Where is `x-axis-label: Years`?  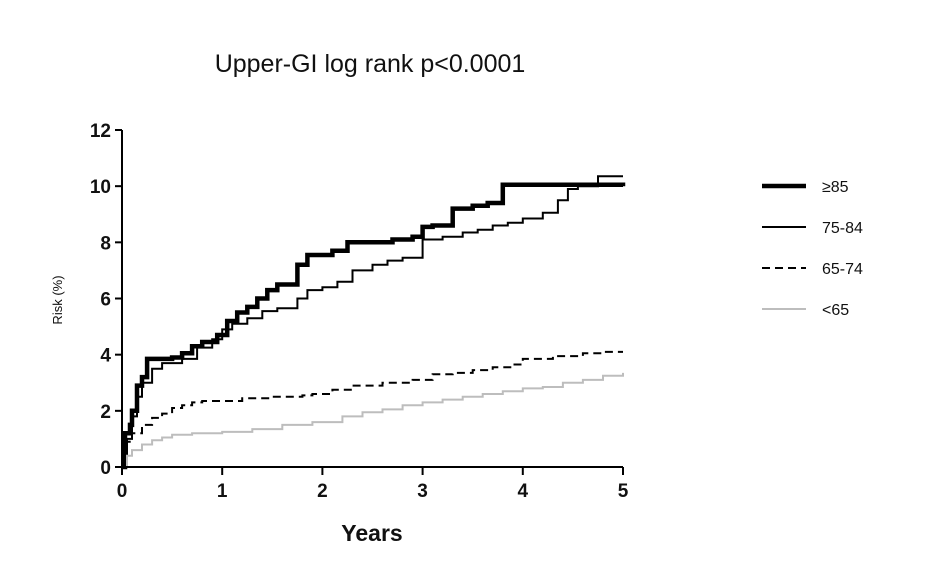 x-axis-label: Years is located at coordinates (371, 533).